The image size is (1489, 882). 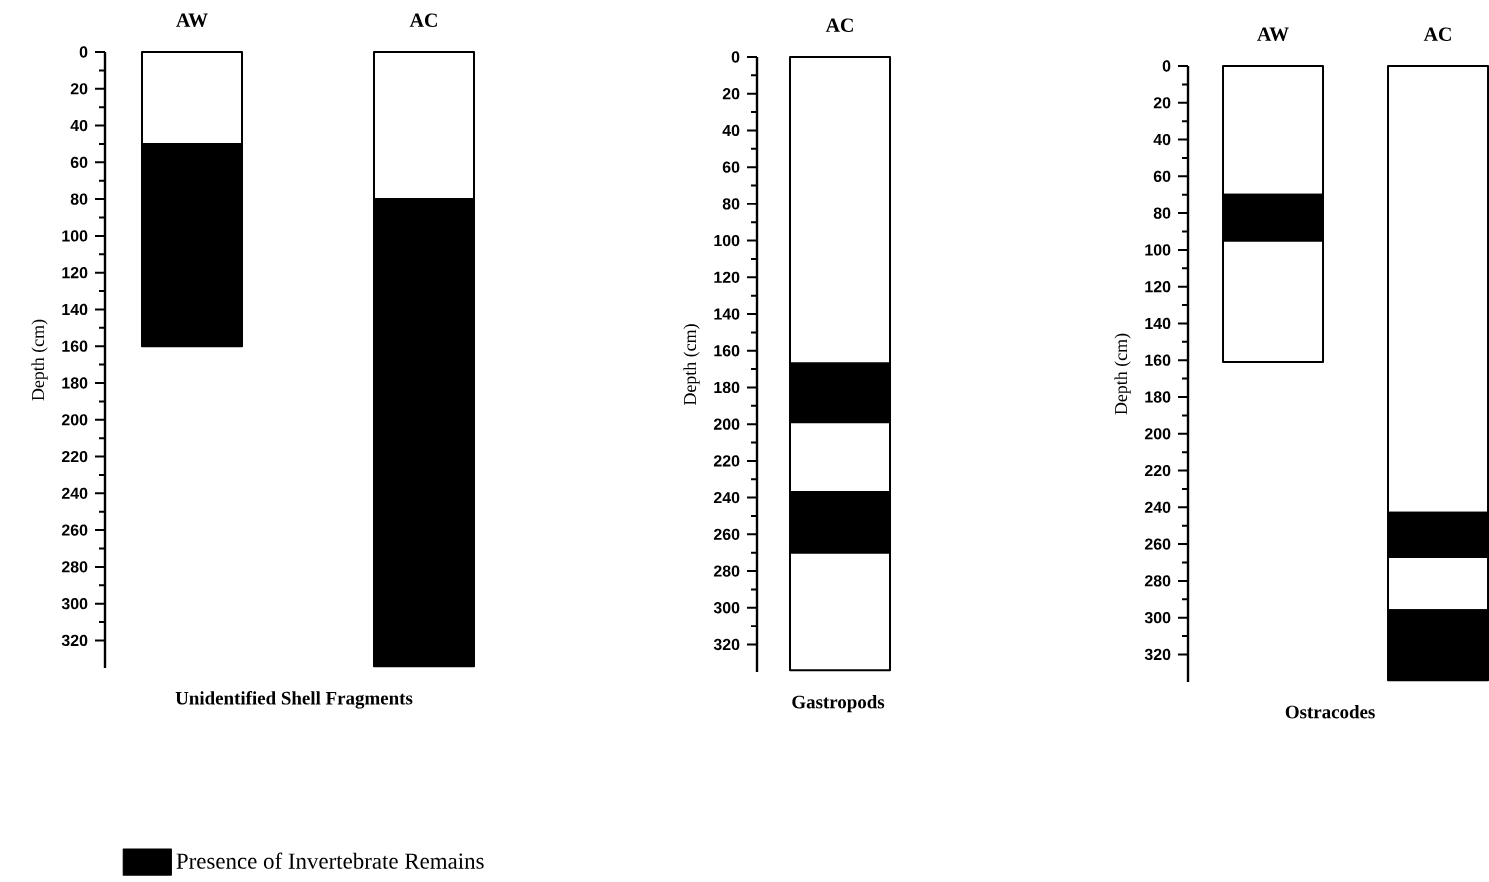 What do you see at coordinates (294, 700) in the screenshot?
I see `x-axis-title: Unidentified Shell Fragments` at bounding box center [294, 700].